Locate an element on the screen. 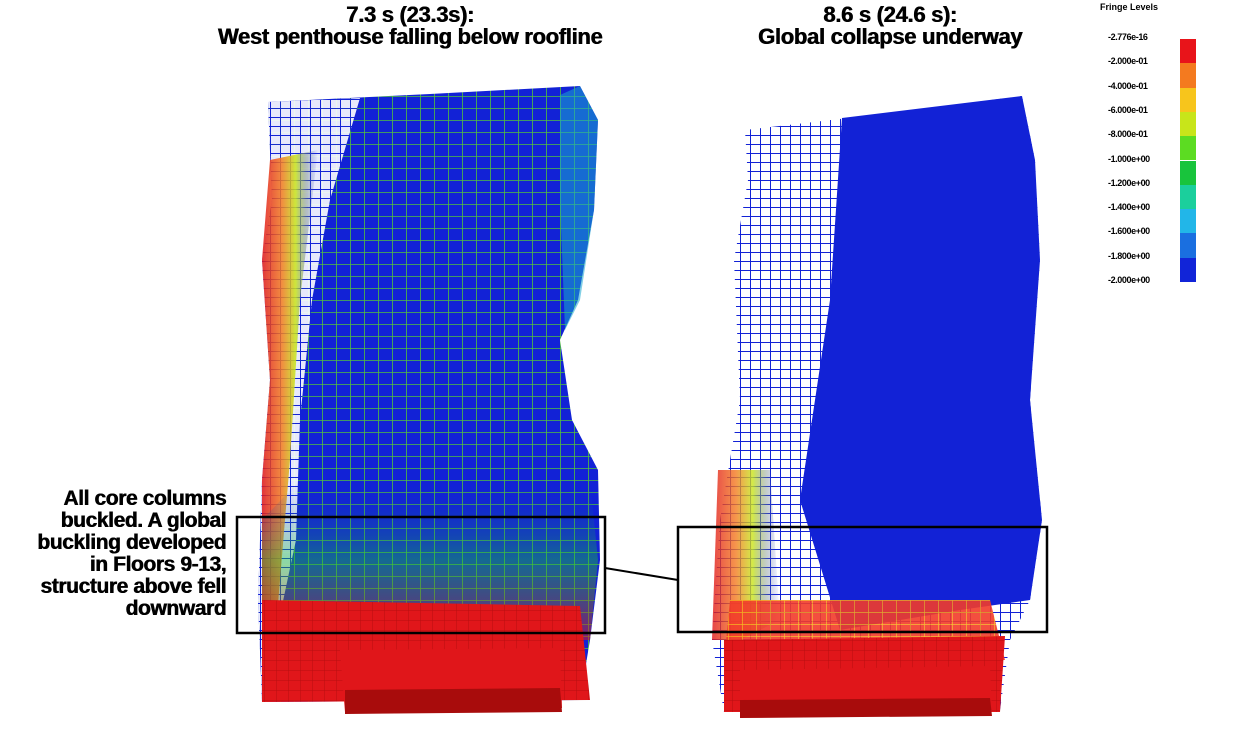 Image resolution: width=1233 pixels, height=751 pixels. annotation-line: All core columns is located at coordinates (144, 498).